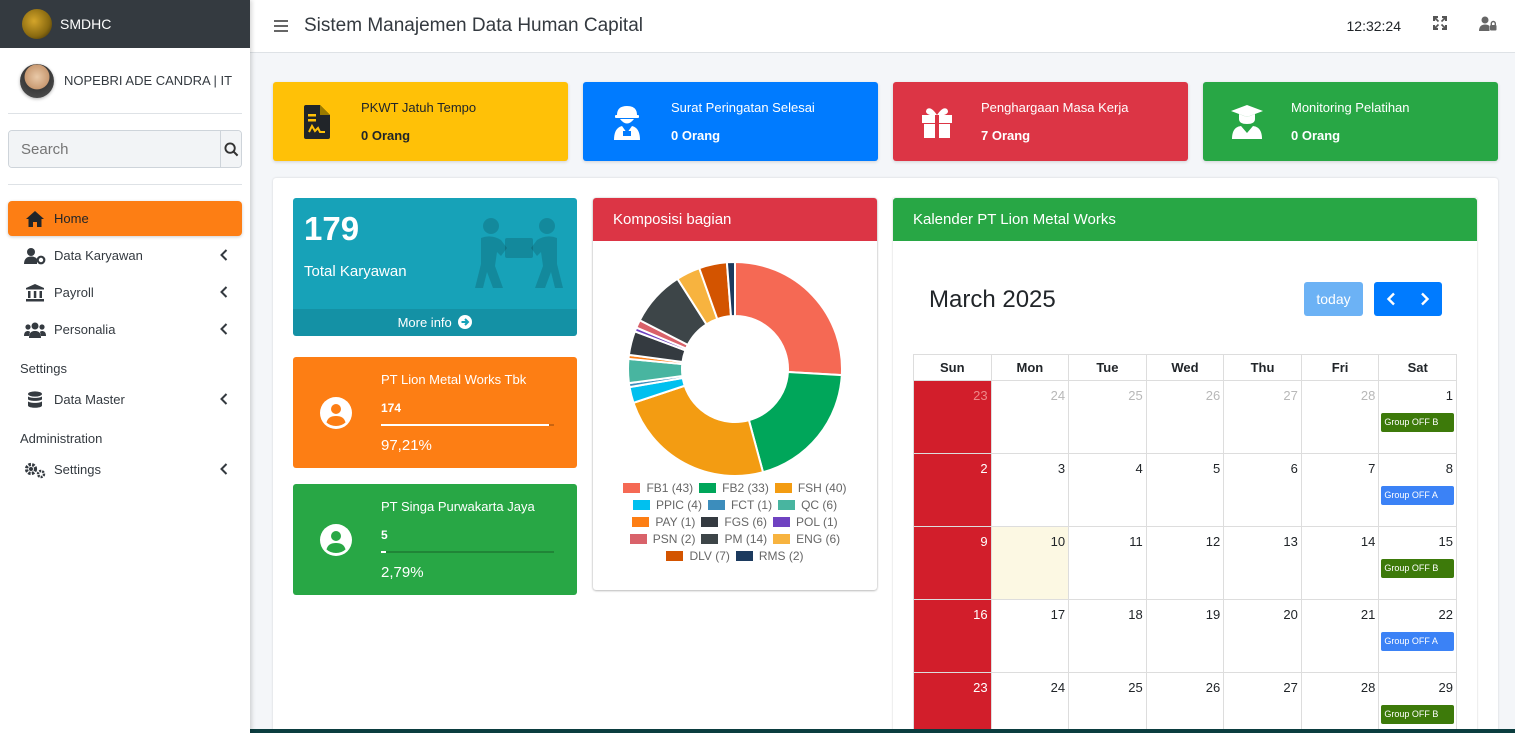  Describe the element at coordinates (663, 522) in the screenshot. I see `legend-item-pay: PAY (1)` at that location.